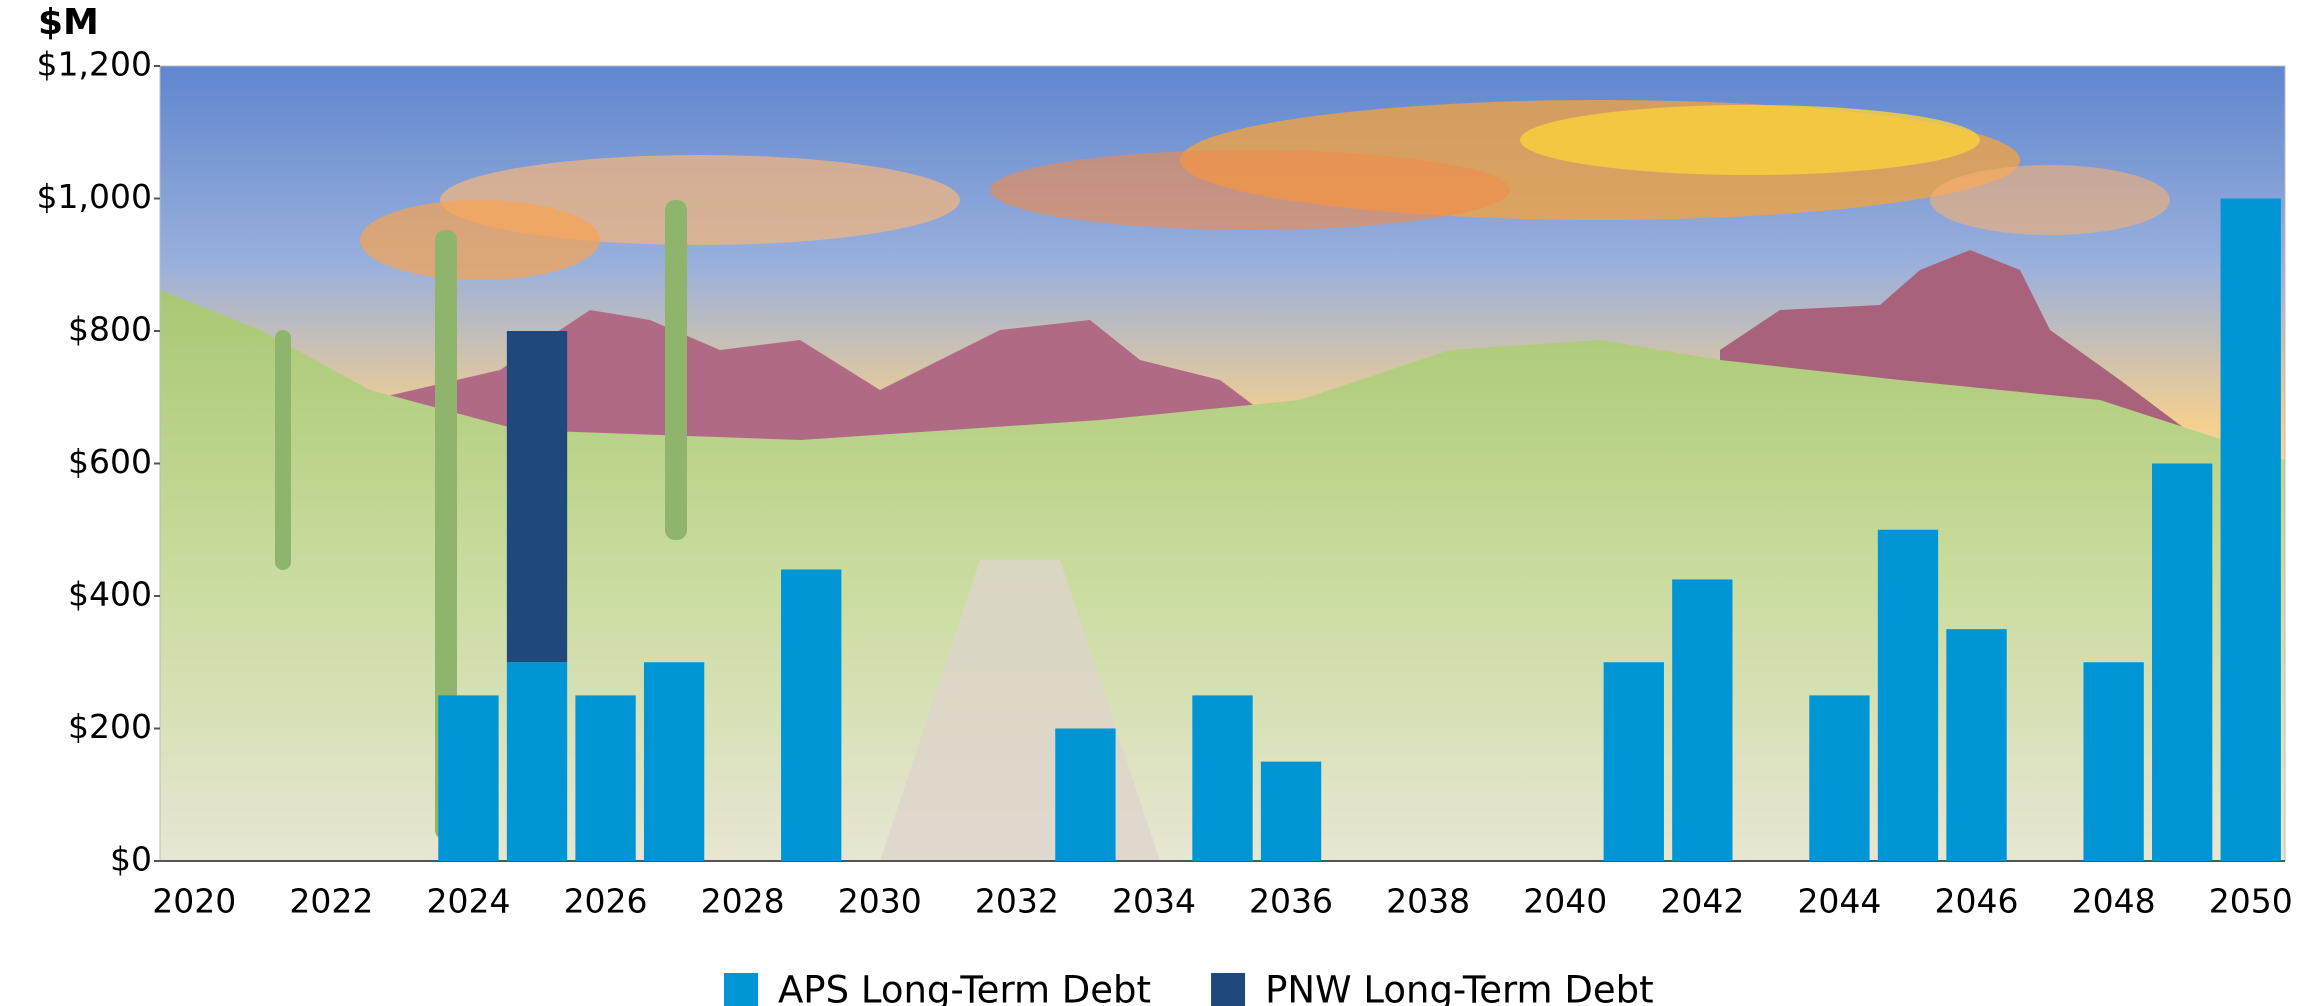  What do you see at coordinates (1459, 987) in the screenshot?
I see `legend-label: PNW Long-Term Debt` at bounding box center [1459, 987].